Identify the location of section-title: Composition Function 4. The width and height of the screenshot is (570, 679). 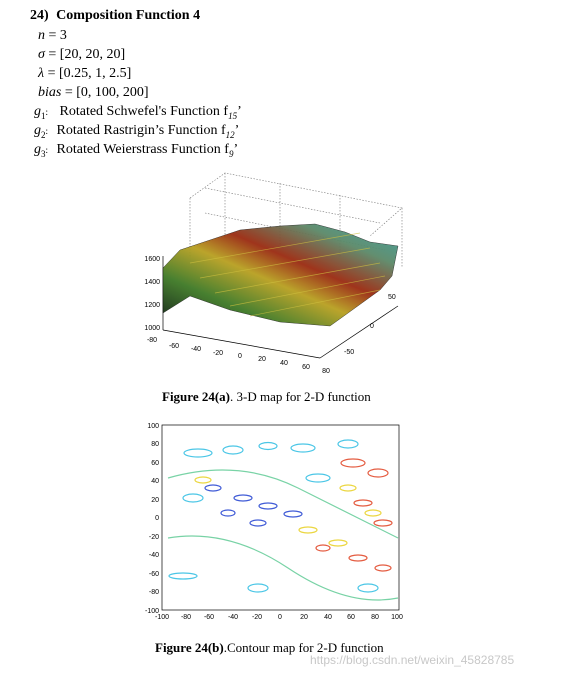
(128, 15).